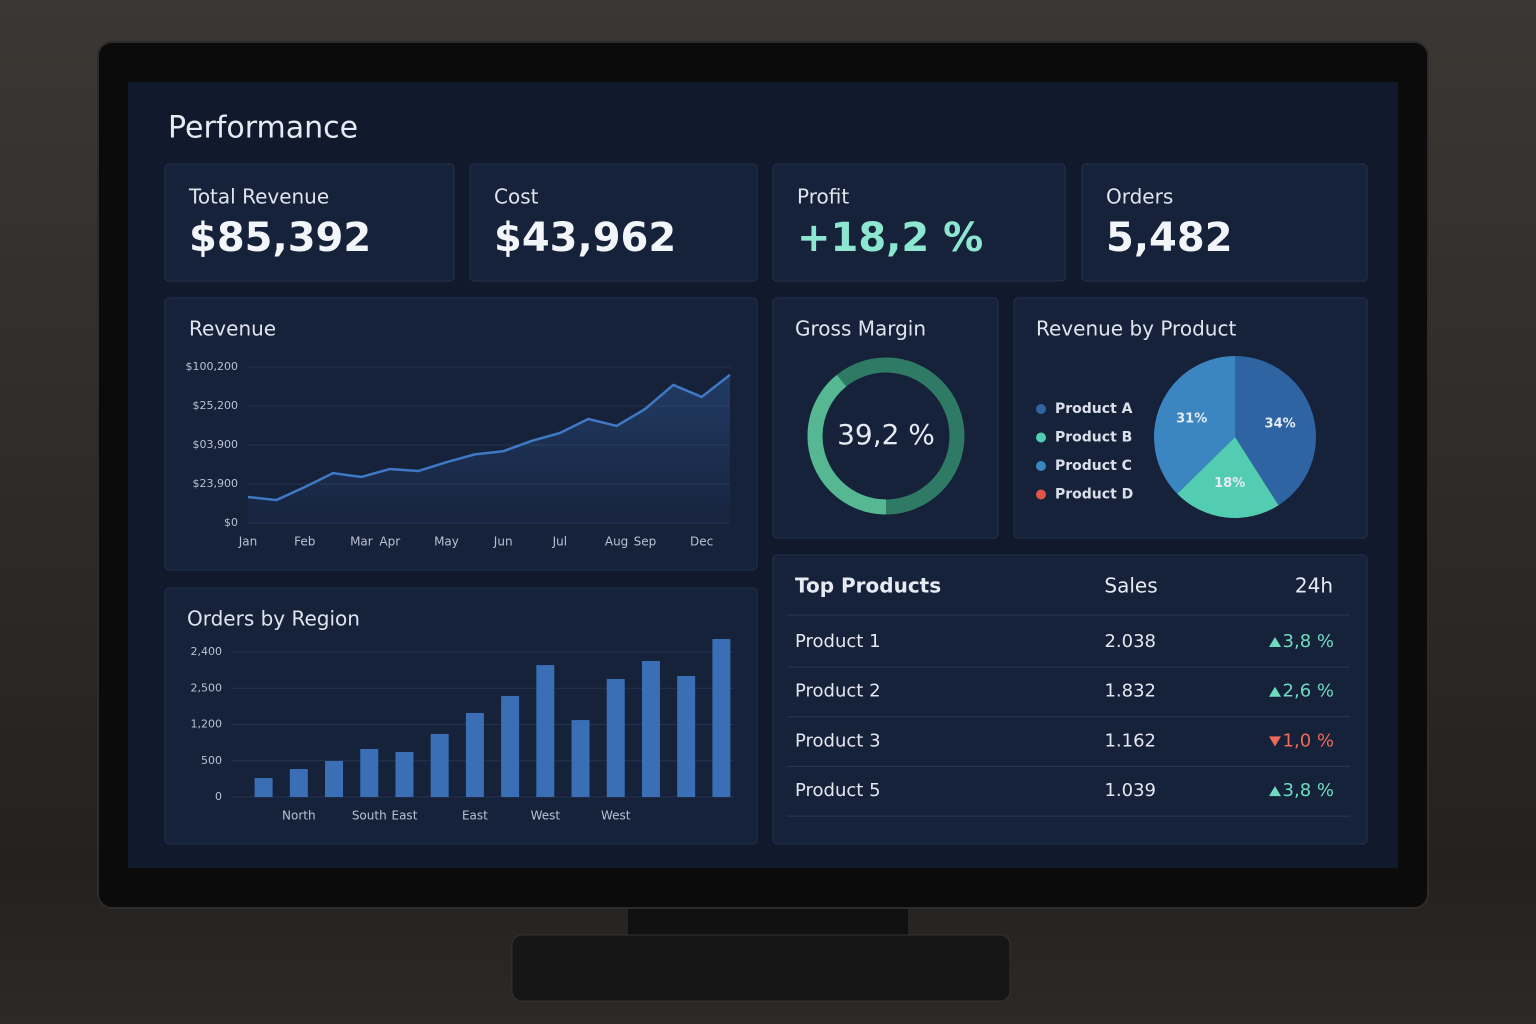  What do you see at coordinates (1130, 586) in the screenshot?
I see `table-header: Sales` at bounding box center [1130, 586].